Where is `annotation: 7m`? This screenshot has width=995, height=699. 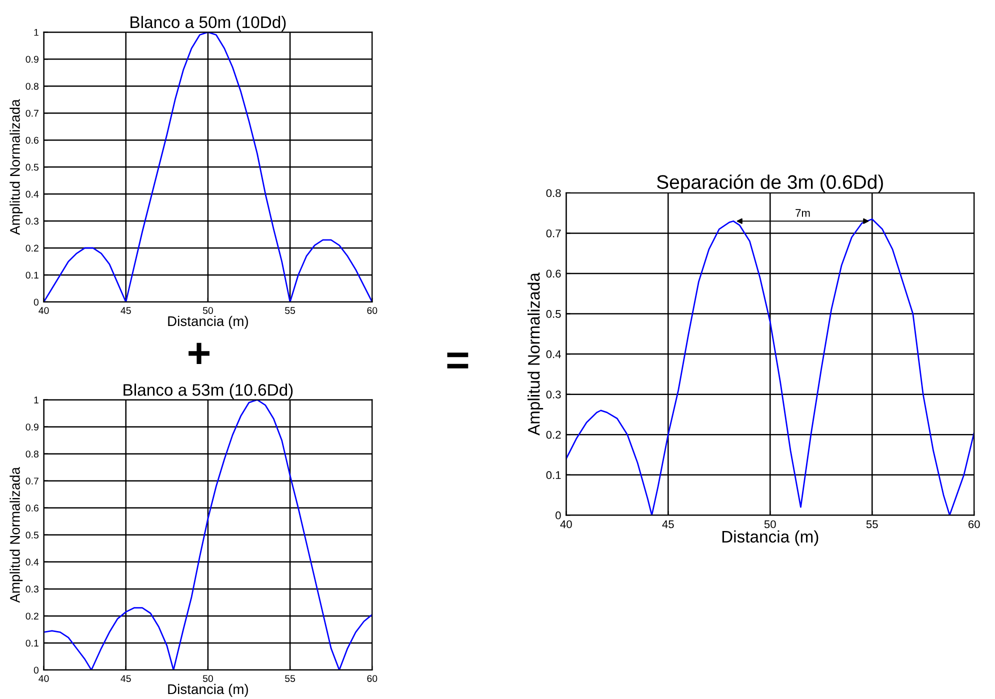 annotation: 7m is located at coordinates (803, 213).